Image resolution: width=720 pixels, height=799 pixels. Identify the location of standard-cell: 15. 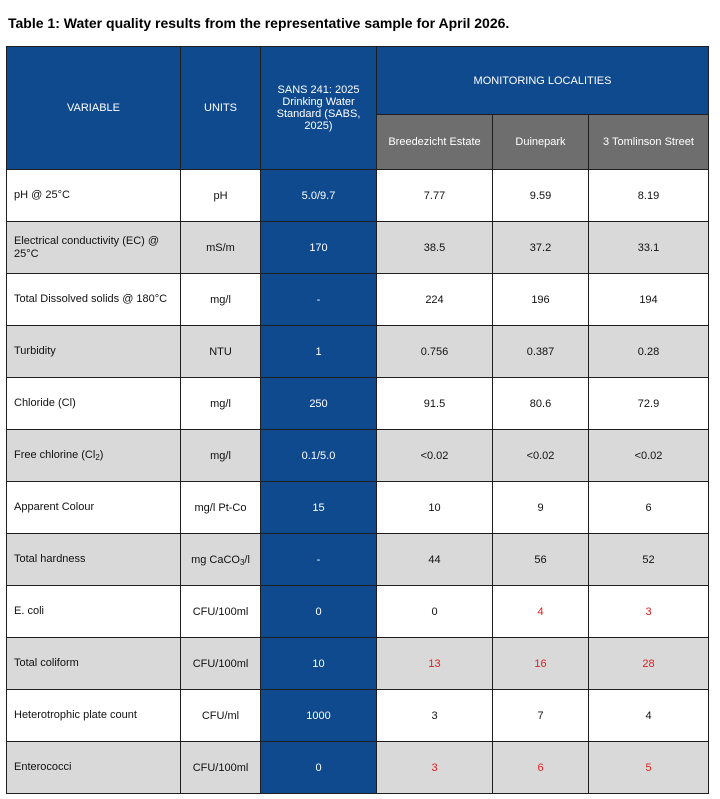
(318, 507).